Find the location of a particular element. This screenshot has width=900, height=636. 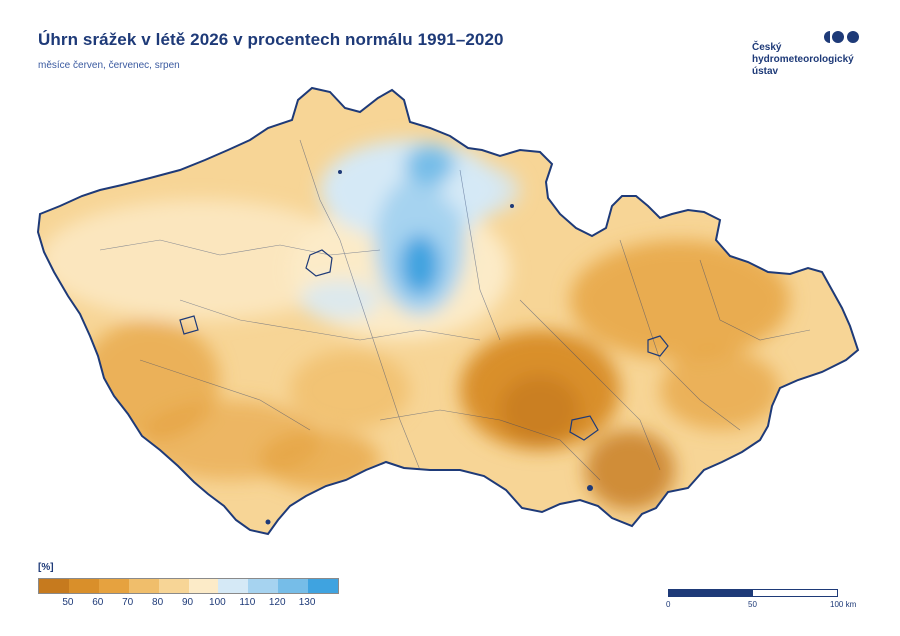

scale-labels: 0 50 100 km is located at coordinates (767, 603).